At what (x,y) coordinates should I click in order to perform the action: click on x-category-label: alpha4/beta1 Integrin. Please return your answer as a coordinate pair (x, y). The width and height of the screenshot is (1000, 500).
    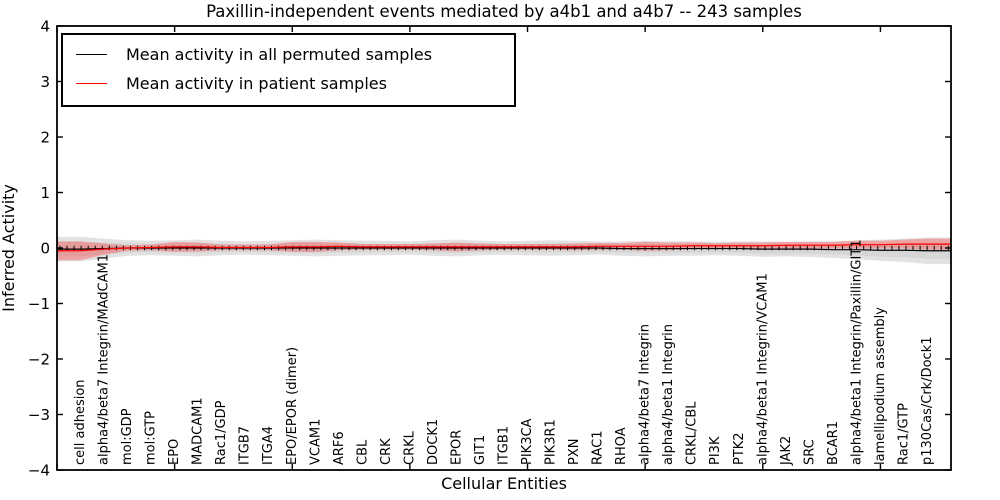
    Looking at the image, I should click on (668, 394).